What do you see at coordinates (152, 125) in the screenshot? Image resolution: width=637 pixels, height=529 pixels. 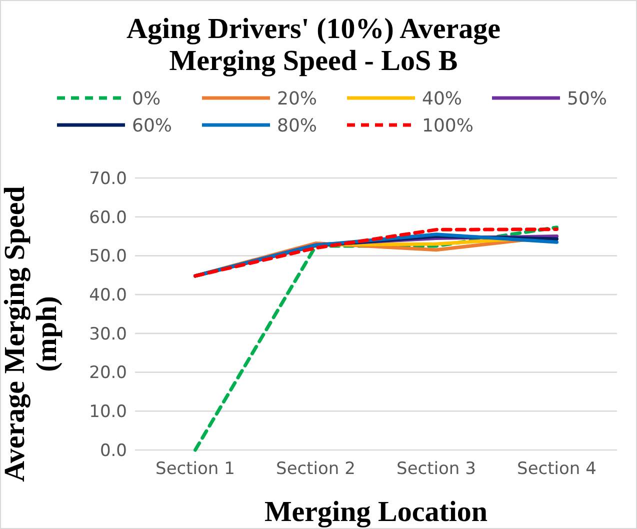 I see `legend-label: 60%` at bounding box center [152, 125].